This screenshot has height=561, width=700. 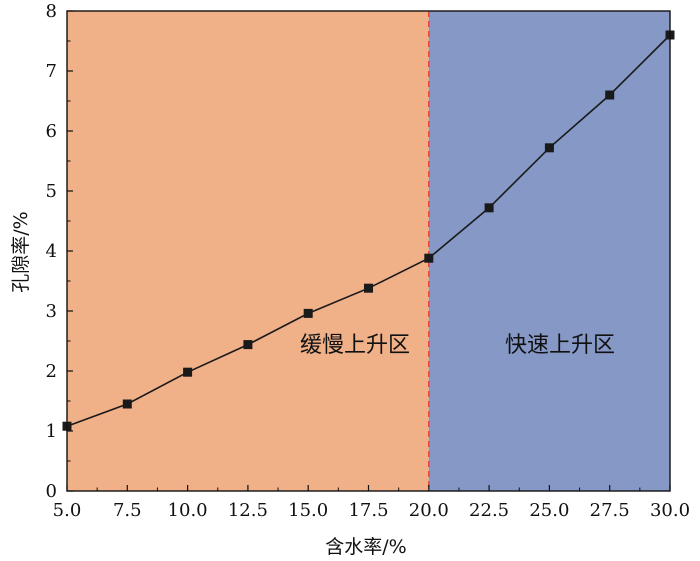 What do you see at coordinates (560, 345) in the screenshot?
I see `region-label-1: 快速上升区` at bounding box center [560, 345].